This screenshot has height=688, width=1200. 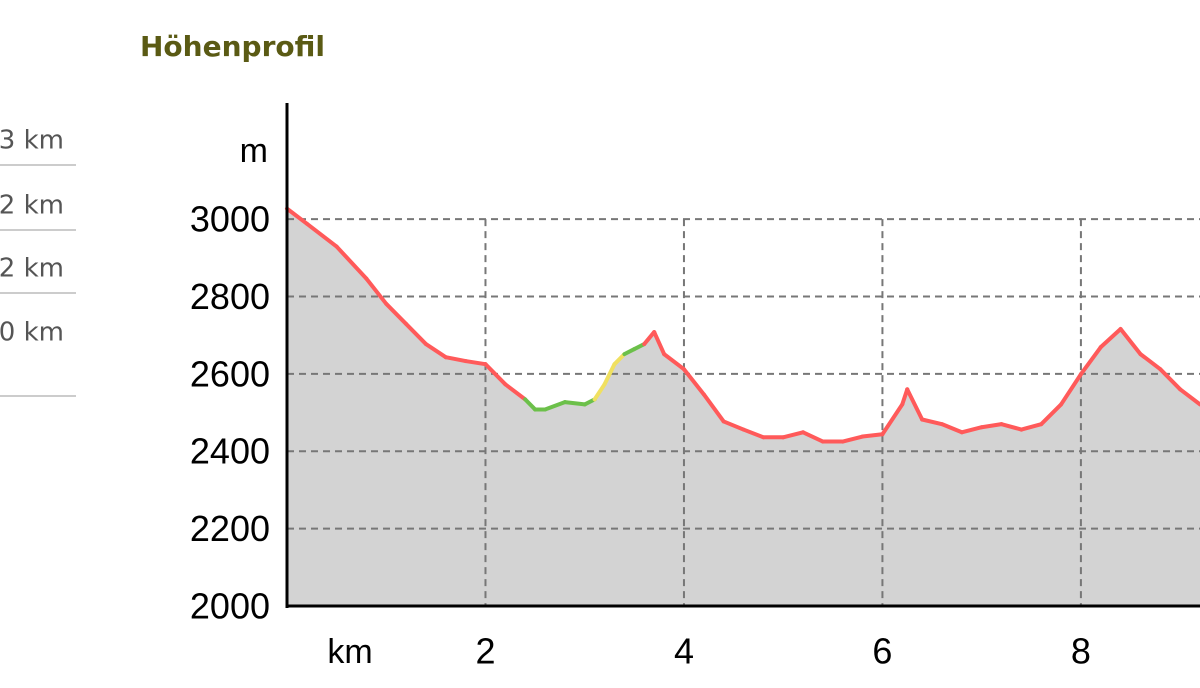 What do you see at coordinates (32, 141) in the screenshot?
I see `side-item: 3 km` at bounding box center [32, 141].